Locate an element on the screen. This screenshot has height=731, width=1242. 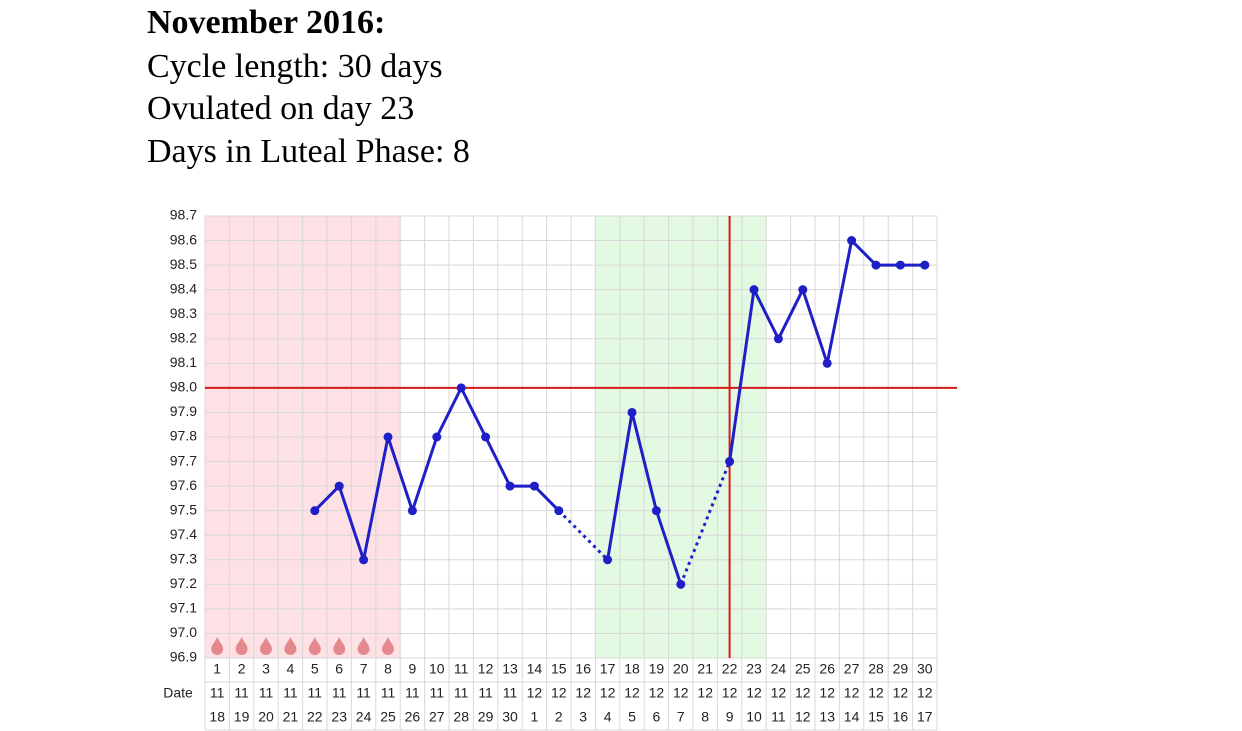
date-day: 21 is located at coordinates (291, 717).